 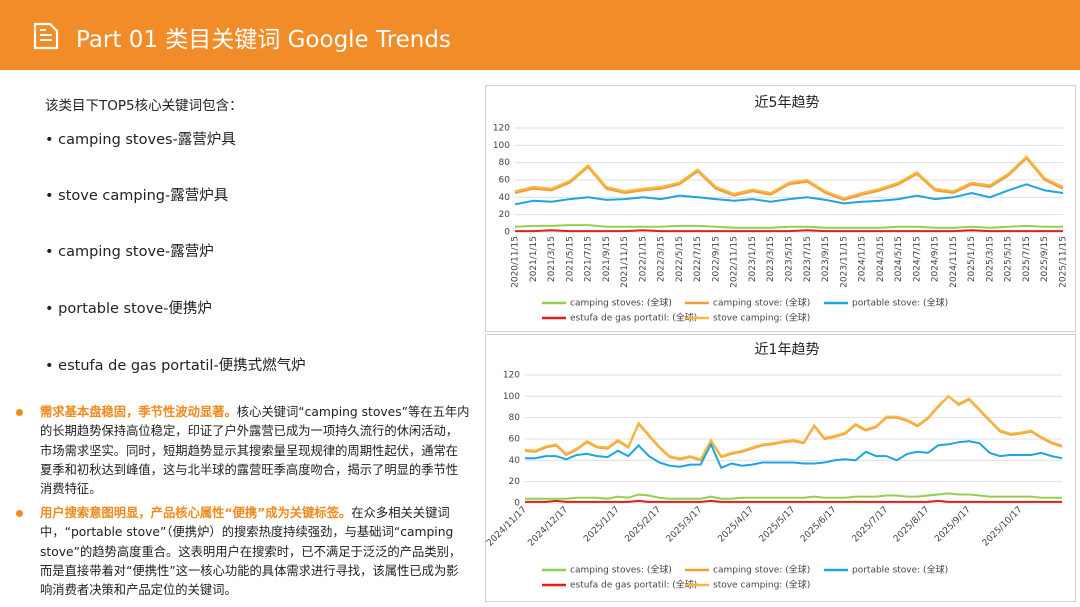 I want to click on x-tick-label: 2021/11/15, so click(x=625, y=262).